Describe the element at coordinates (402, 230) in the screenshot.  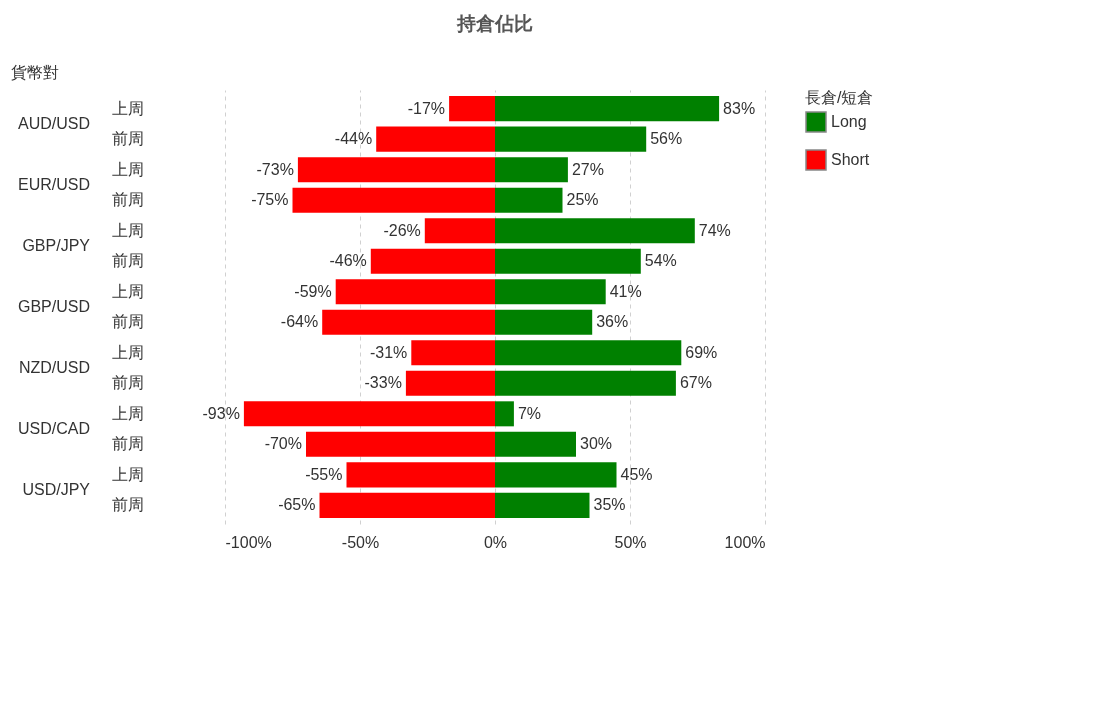
I see `data-label: -26%` at that location.